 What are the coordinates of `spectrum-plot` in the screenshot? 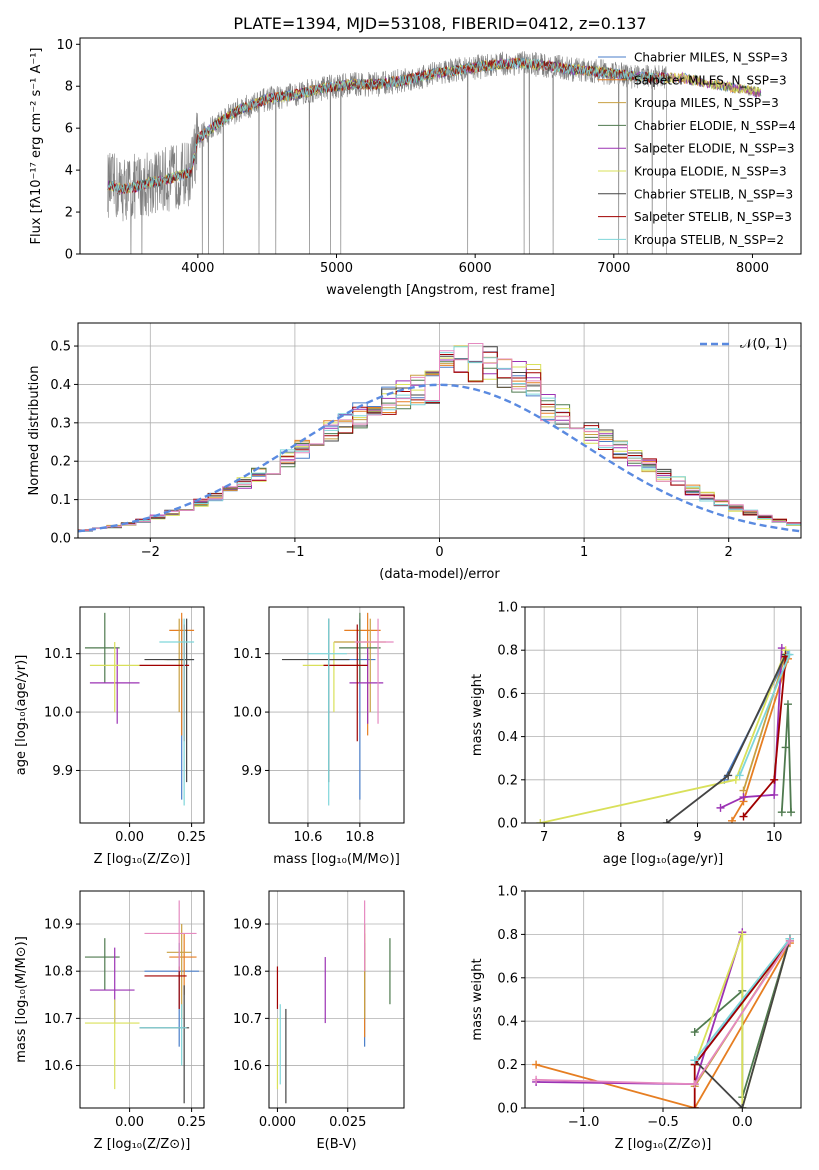 It's located at (434, 152).